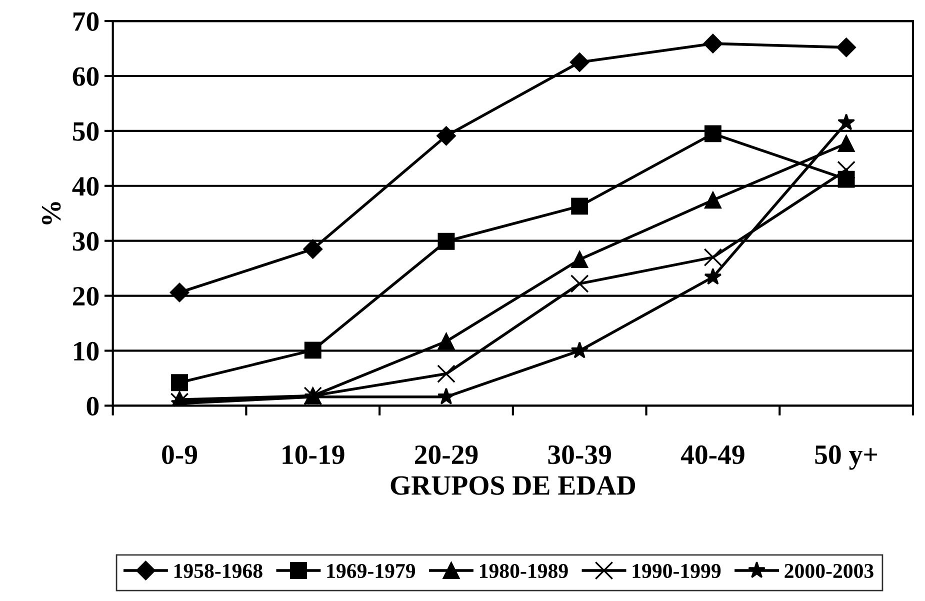 This screenshot has height=601, width=925. I want to click on y-tick-label: 70, so click(86, 21).